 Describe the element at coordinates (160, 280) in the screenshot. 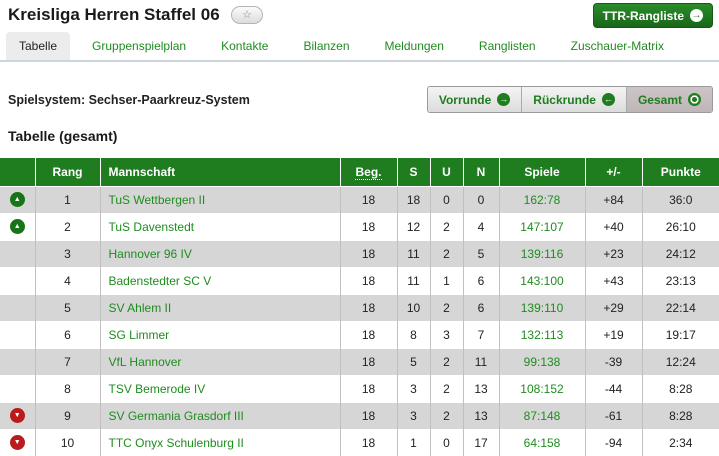

I see `team-link: Badenstedter SC V` at that location.